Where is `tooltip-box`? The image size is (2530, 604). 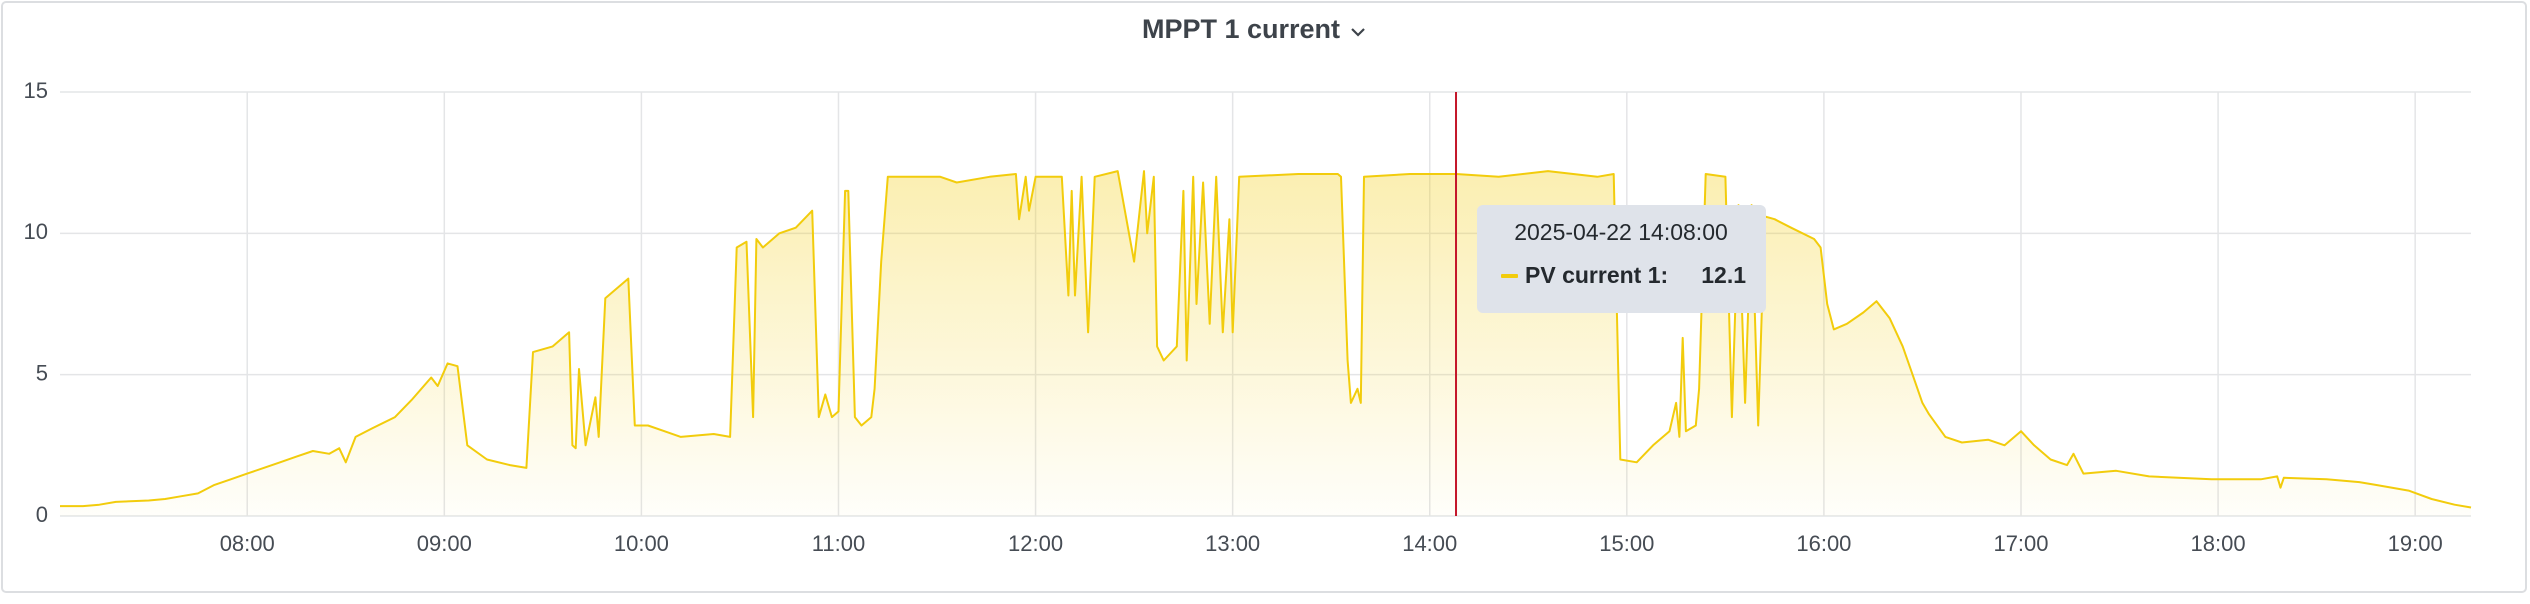
tooltip-box is located at coordinates (1621, 259).